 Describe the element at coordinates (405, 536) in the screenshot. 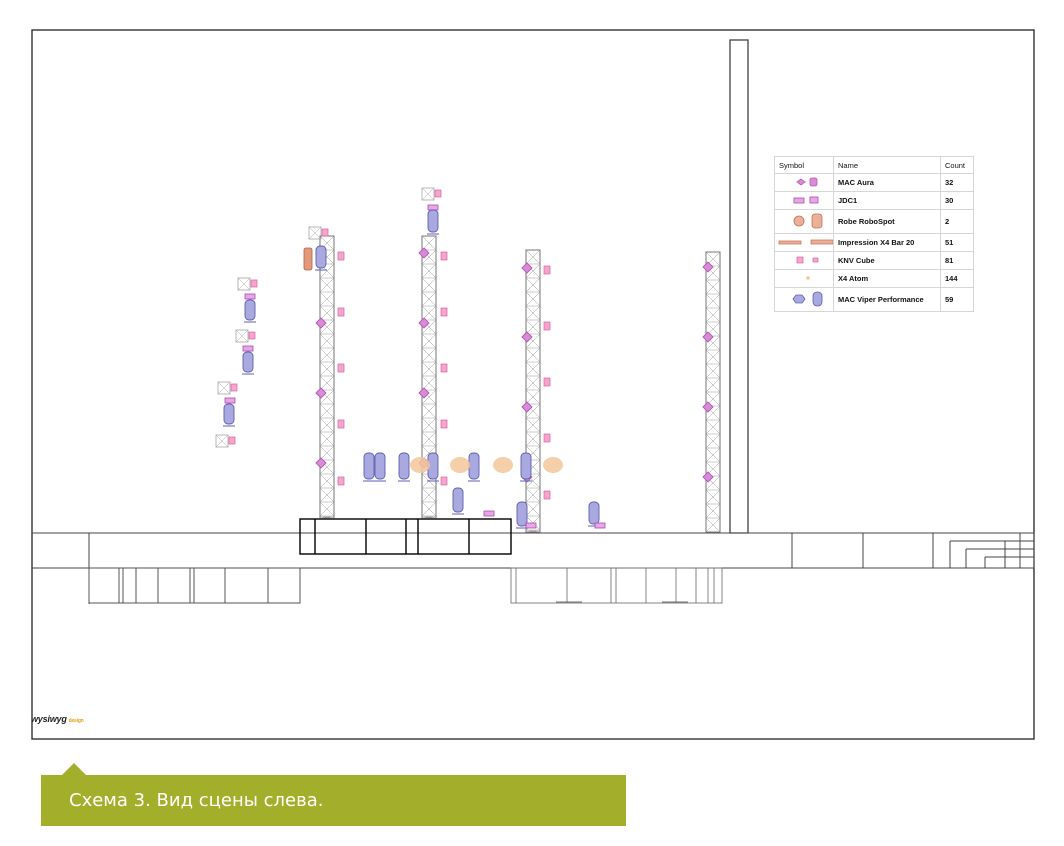

I see `stage-risers` at that location.